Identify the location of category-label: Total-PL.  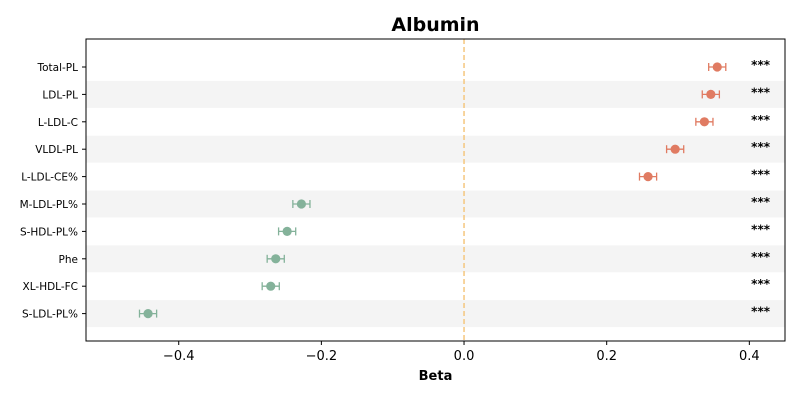
(58, 68).